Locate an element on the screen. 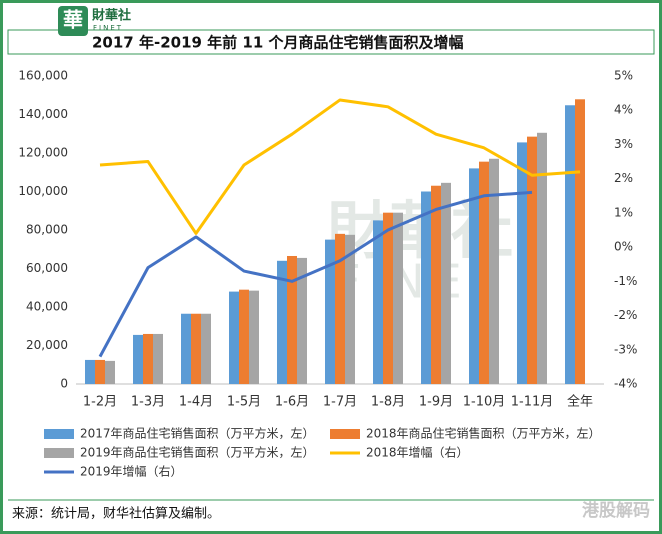  x-tick-label: 1-8月 is located at coordinates (388, 402).